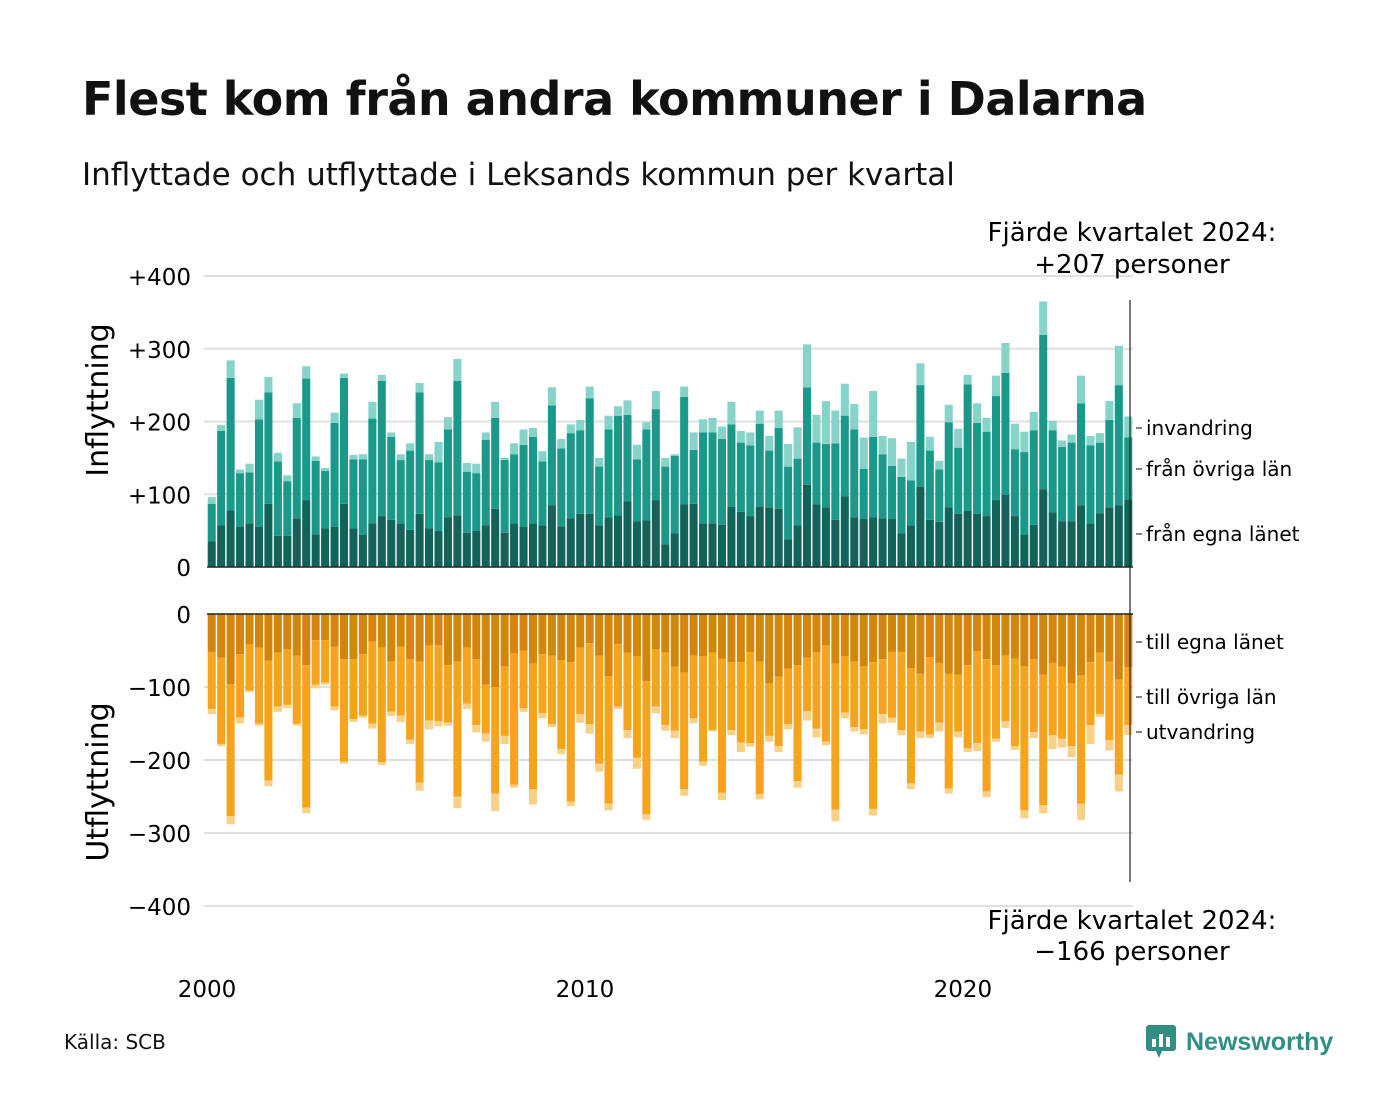 Image resolution: width=1400 pixels, height=1120 pixels. What do you see at coordinates (159, 278) in the screenshot?
I see `y-tick-label: +400` at bounding box center [159, 278].